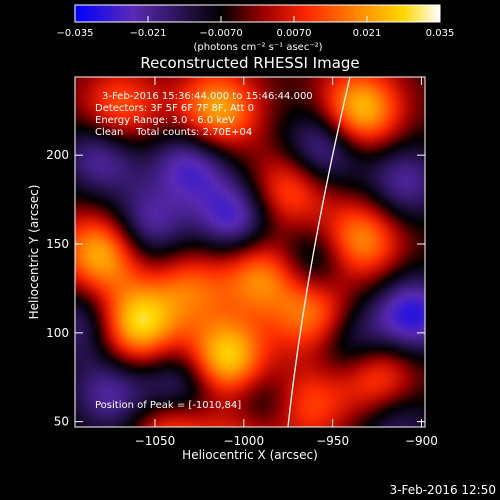  I want to click on footer-timestamp: 3-Feb-2016 12:50, so click(443, 490).